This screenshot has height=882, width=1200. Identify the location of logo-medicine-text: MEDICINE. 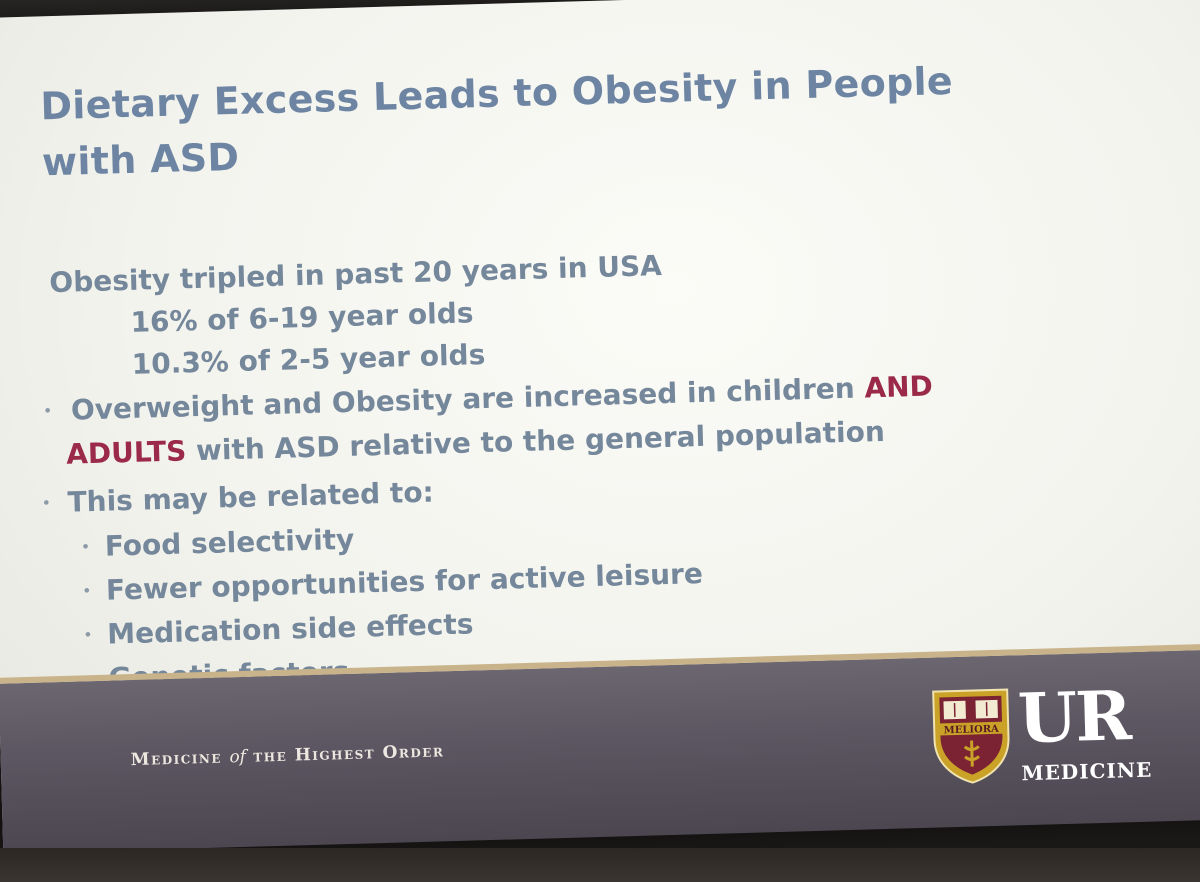
(1087, 771).